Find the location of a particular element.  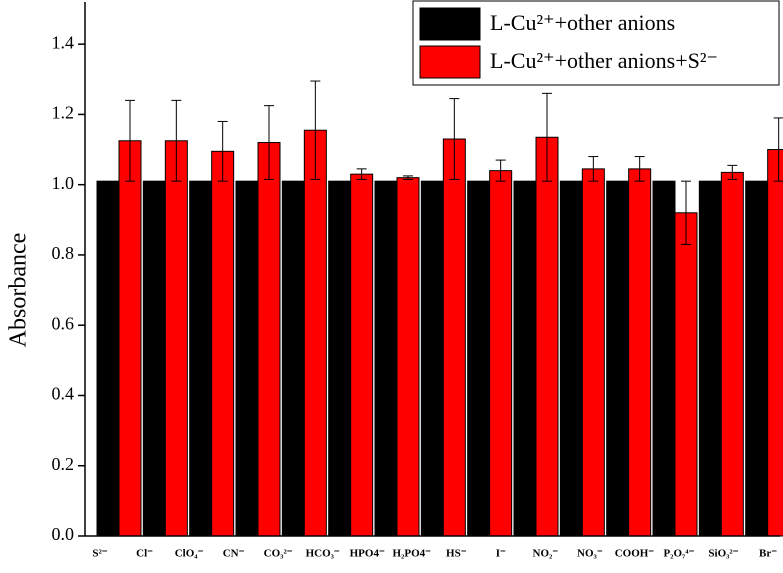

x-tick-label: NO₂⁻ is located at coordinates (546, 554).